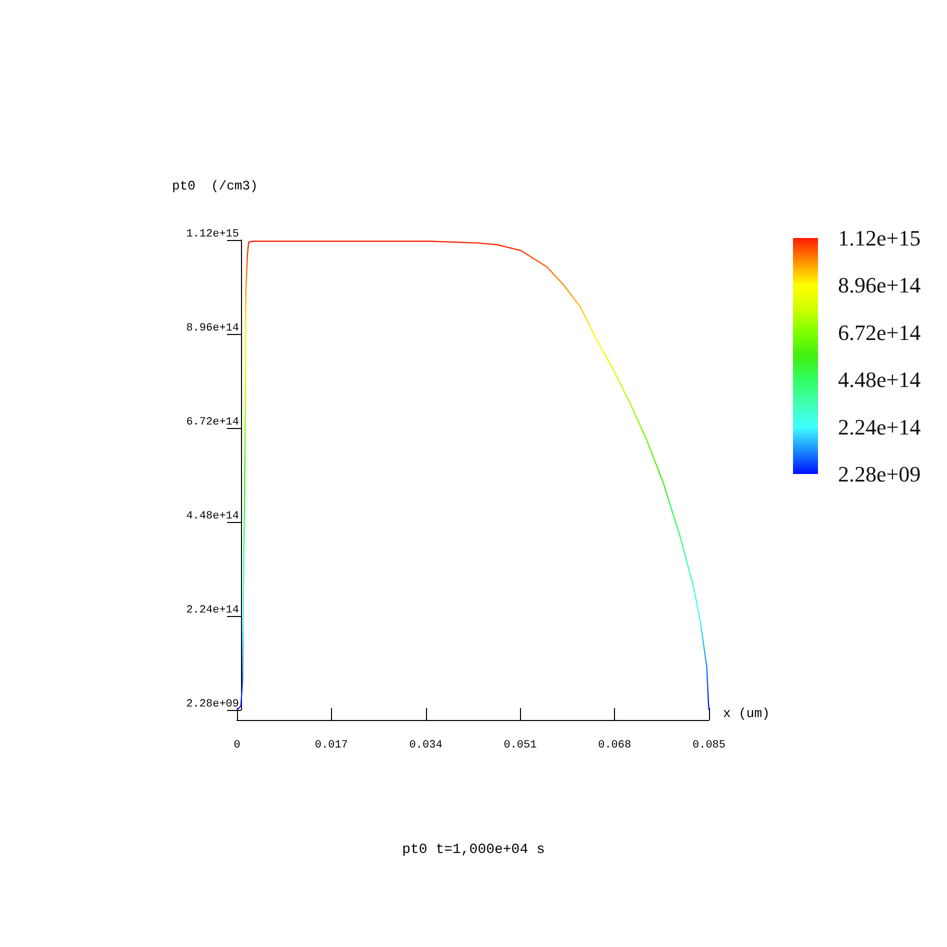 The width and height of the screenshot is (947, 947). What do you see at coordinates (213, 422) in the screenshot?
I see `y-tick-label: 6.72e+14` at bounding box center [213, 422].